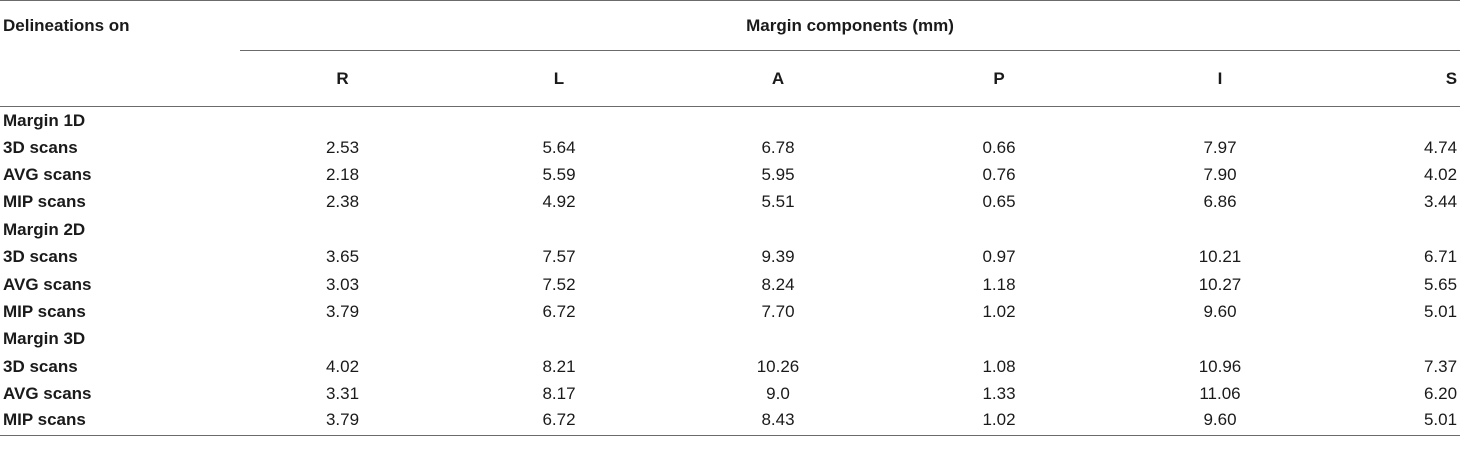 Image resolution: width=1460 pixels, height=453 pixels. I want to click on cell-p: 0.76, so click(999, 174).